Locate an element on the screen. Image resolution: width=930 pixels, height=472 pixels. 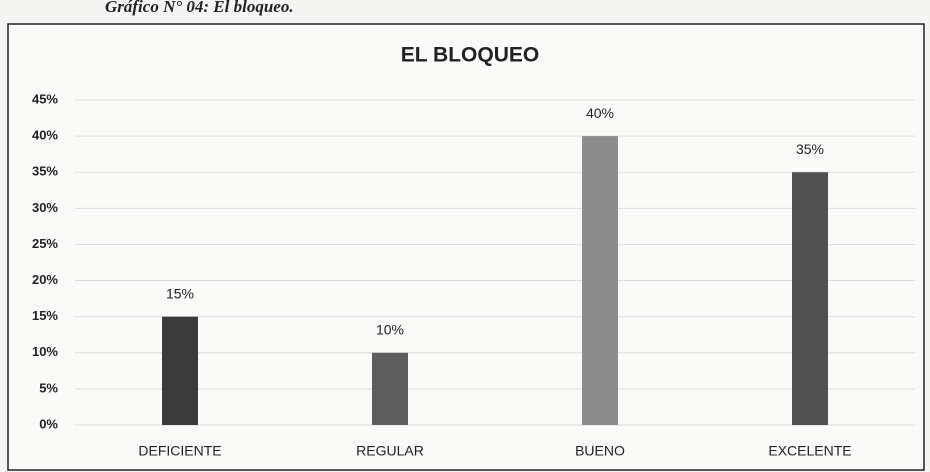
chart-title: EL BLOQUEO is located at coordinates (470, 55).